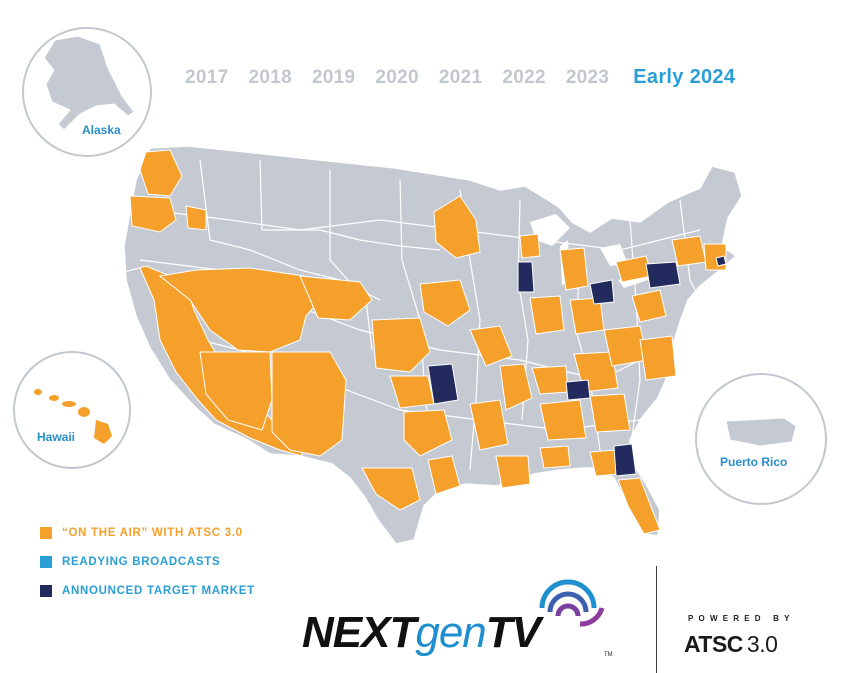  I want to click on market-st-louis, so click(491, 346).